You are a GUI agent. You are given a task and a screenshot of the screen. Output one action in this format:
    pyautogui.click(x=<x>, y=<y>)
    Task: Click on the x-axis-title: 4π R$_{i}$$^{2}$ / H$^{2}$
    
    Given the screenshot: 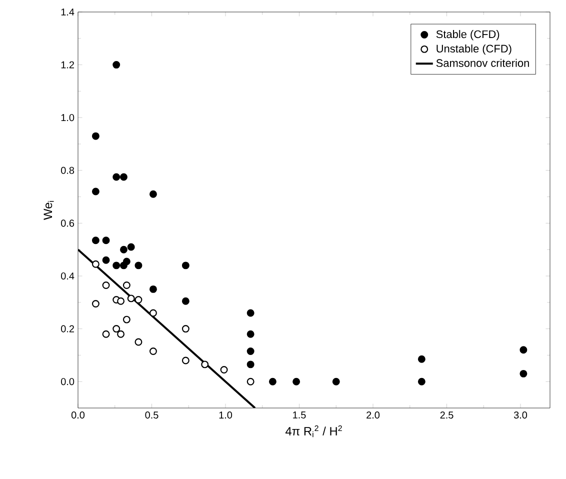 What is the action you would take?
    pyautogui.click(x=313, y=431)
    